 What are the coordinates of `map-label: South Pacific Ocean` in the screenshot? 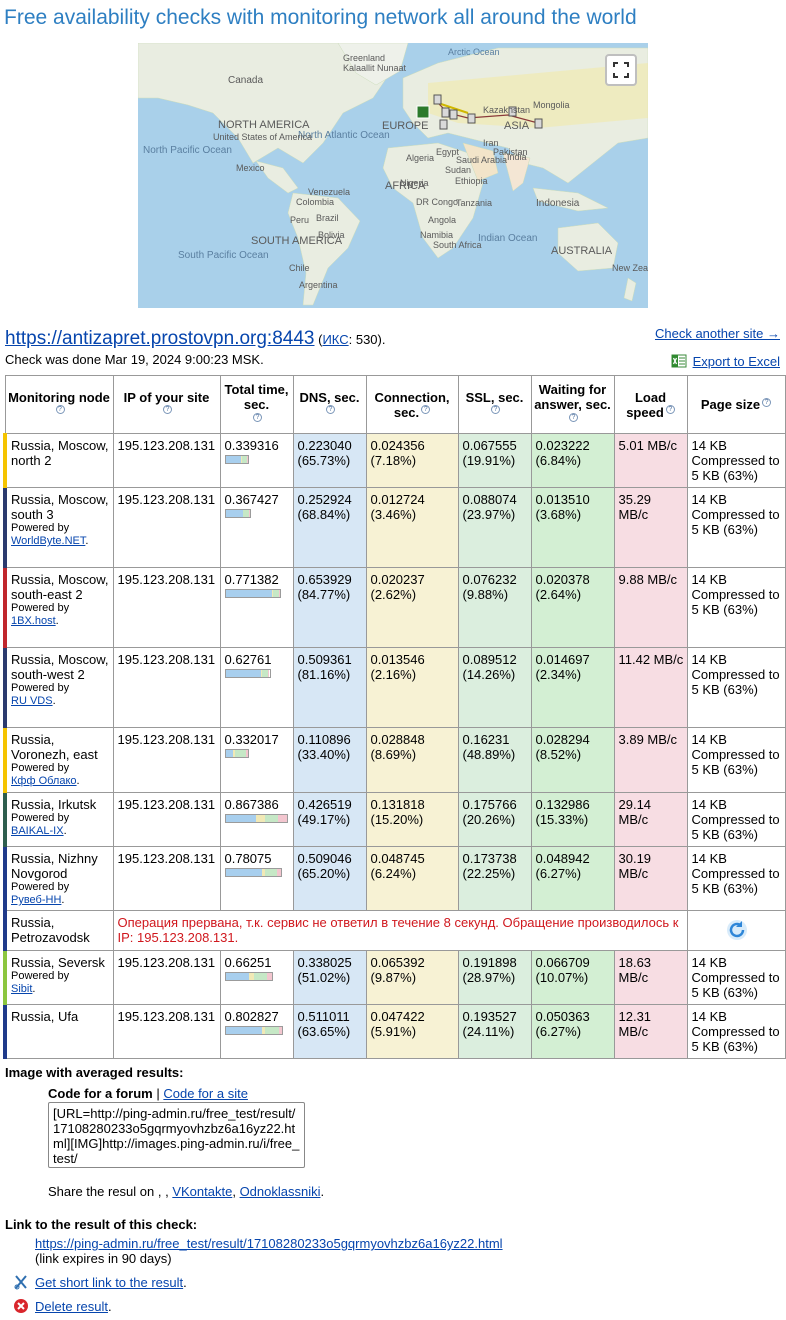 It's located at (223, 255).